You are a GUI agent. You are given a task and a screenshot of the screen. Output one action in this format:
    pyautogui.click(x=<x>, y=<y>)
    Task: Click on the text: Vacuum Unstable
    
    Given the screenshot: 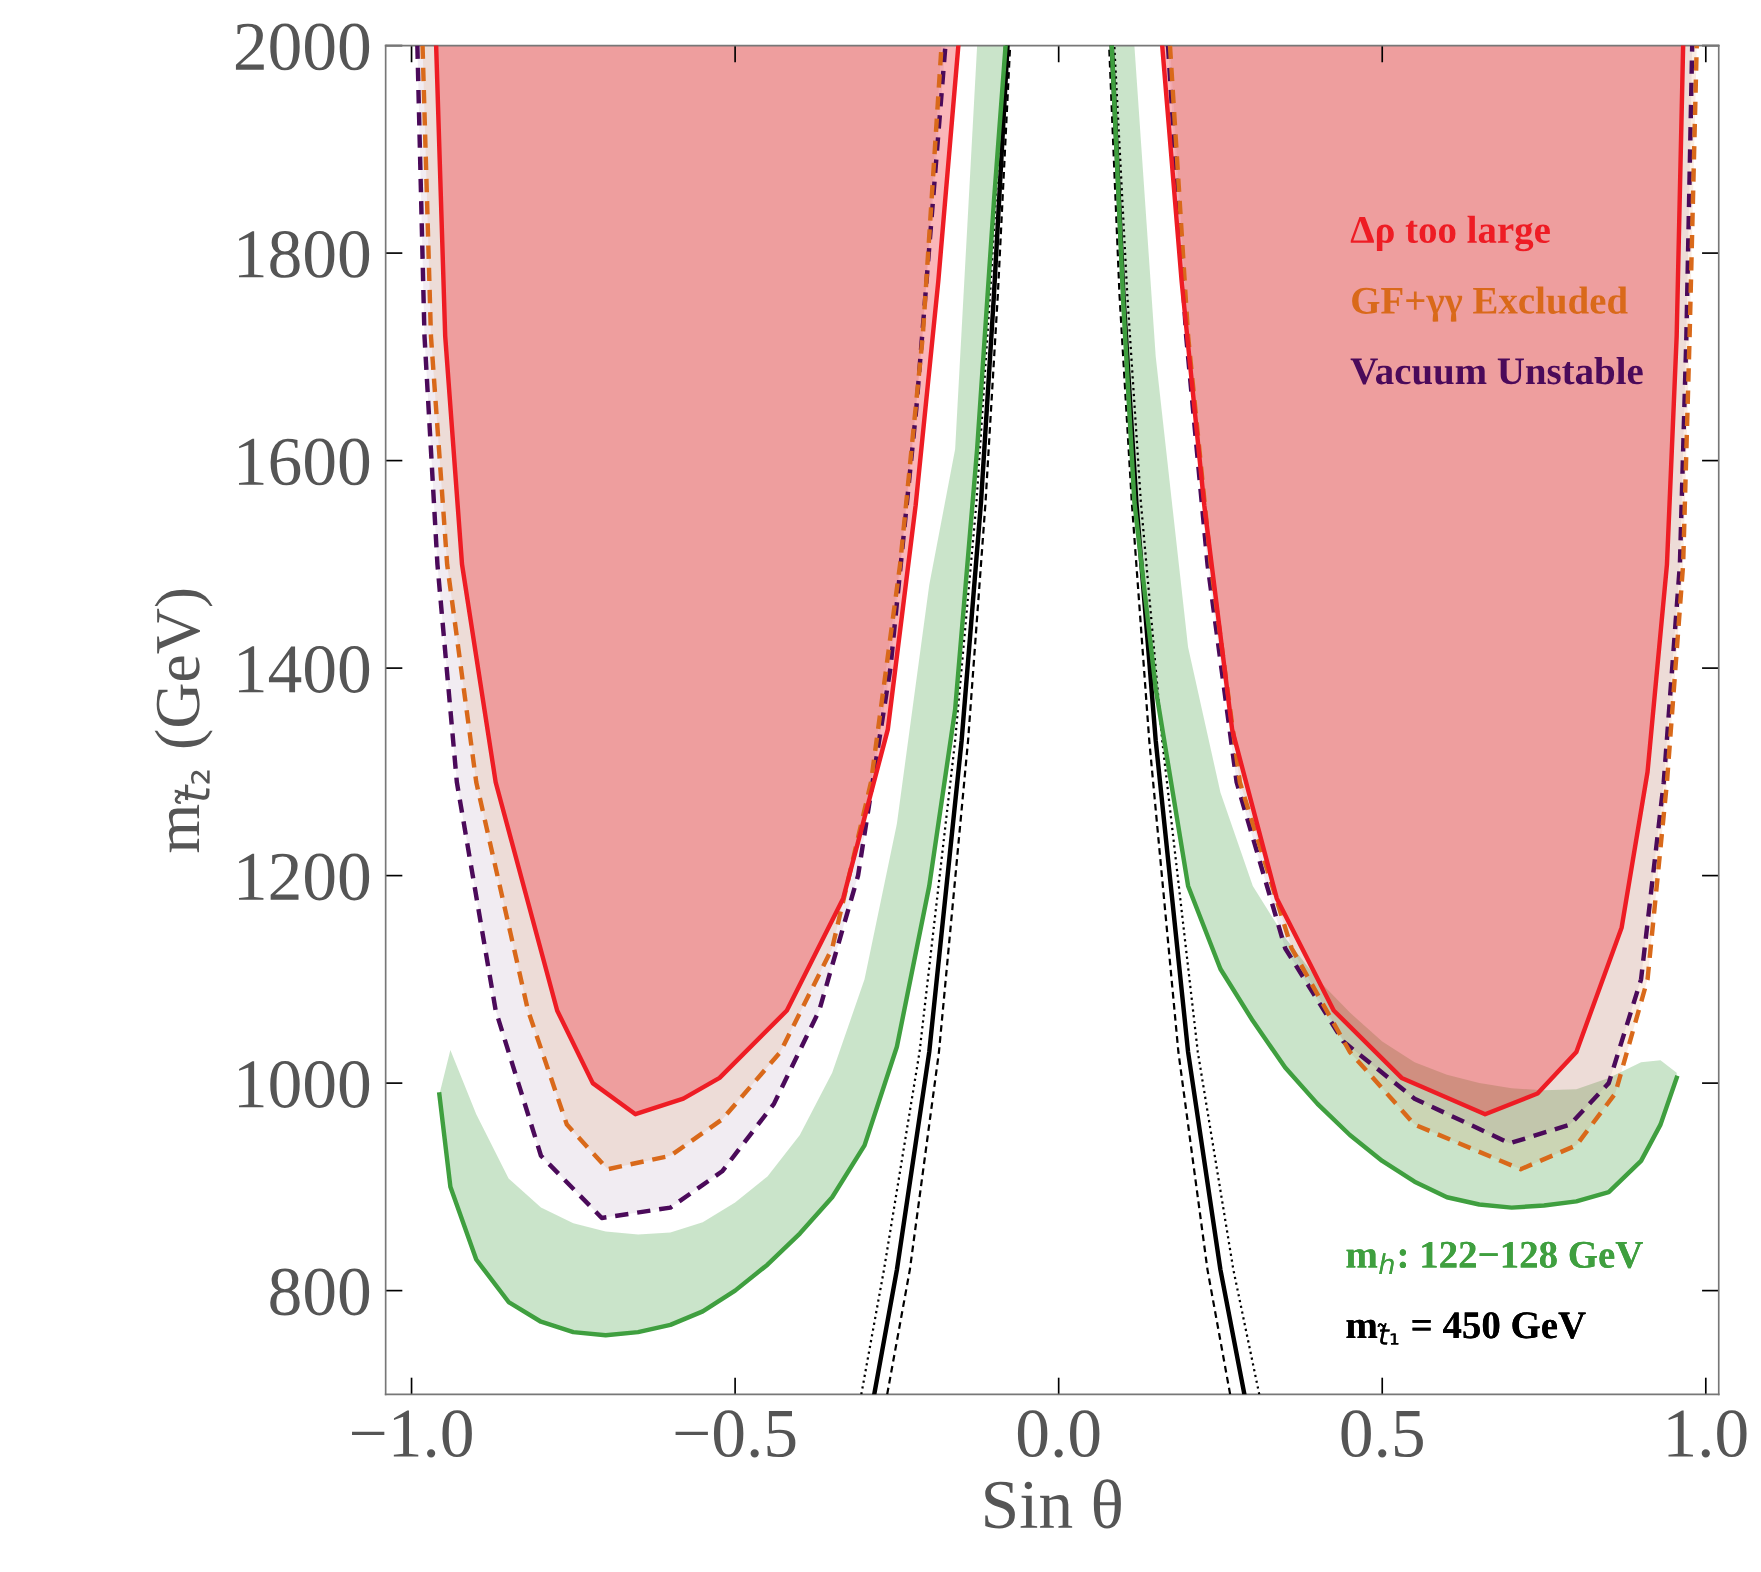 What is the action you would take?
    pyautogui.click(x=1496, y=371)
    